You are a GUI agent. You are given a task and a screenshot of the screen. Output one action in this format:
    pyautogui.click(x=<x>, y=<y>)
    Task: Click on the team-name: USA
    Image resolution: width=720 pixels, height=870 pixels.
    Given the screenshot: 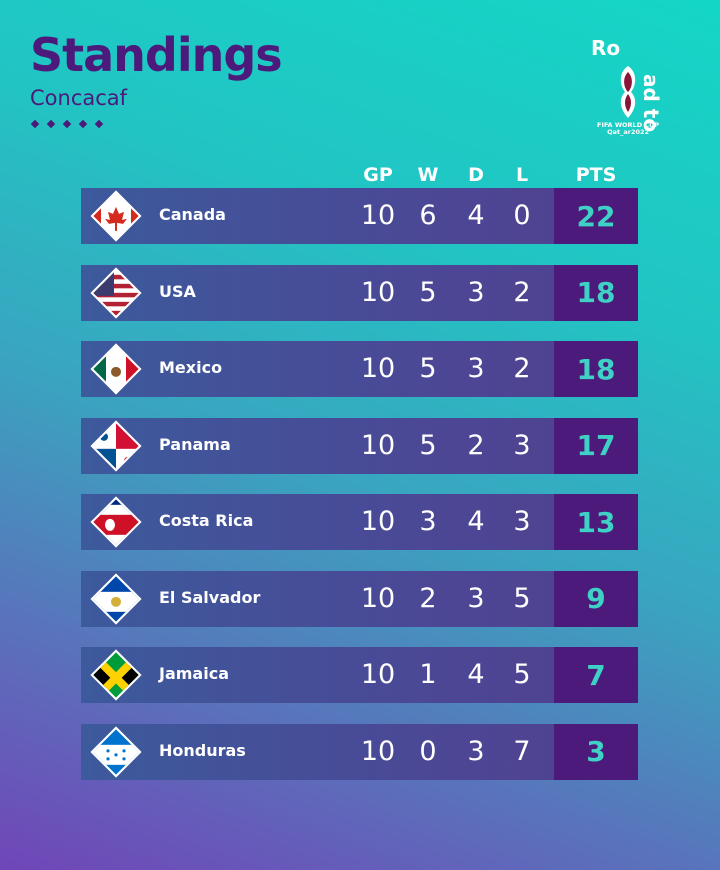 What is the action you would take?
    pyautogui.click(x=177, y=291)
    